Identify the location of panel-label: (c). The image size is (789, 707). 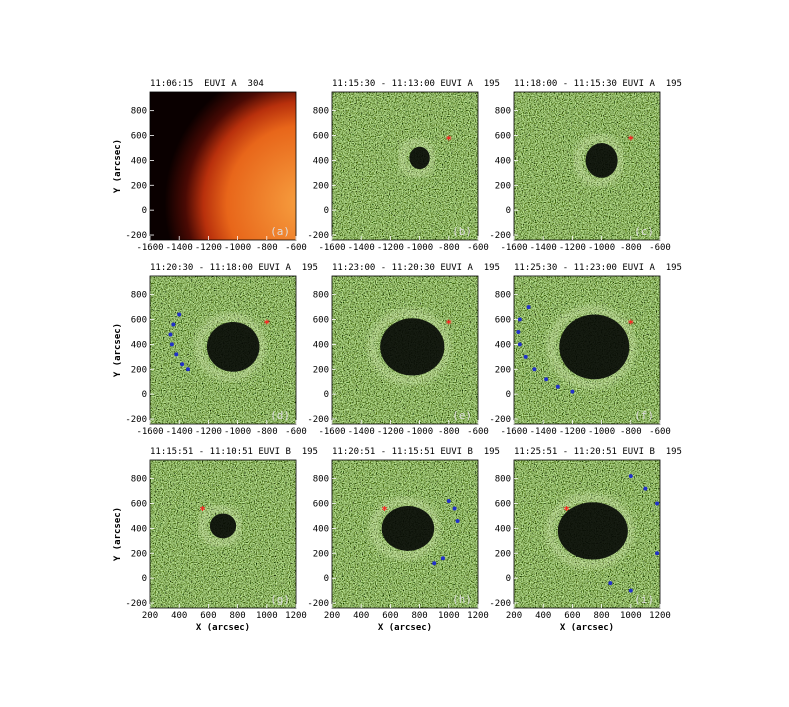
(644, 231).